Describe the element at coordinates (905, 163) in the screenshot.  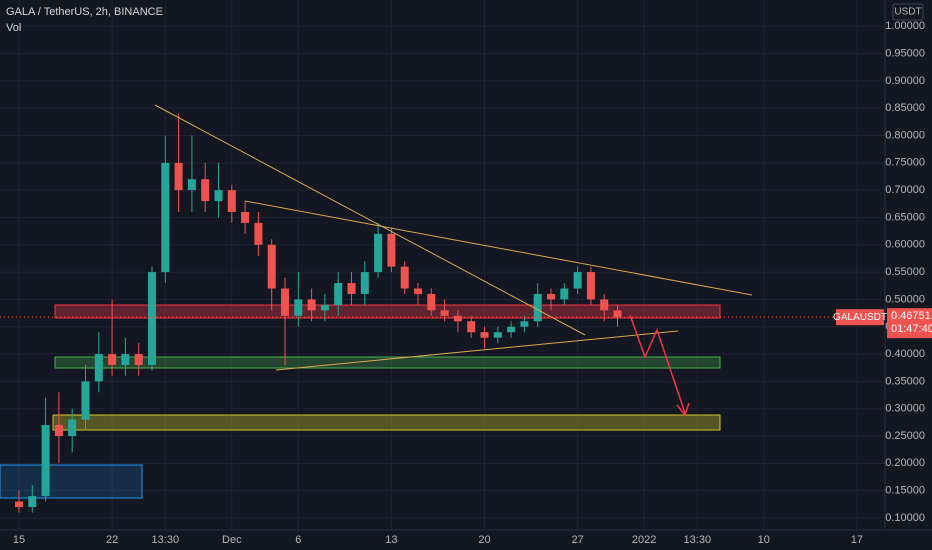
I see `y-tick-label: 0.75000` at that location.